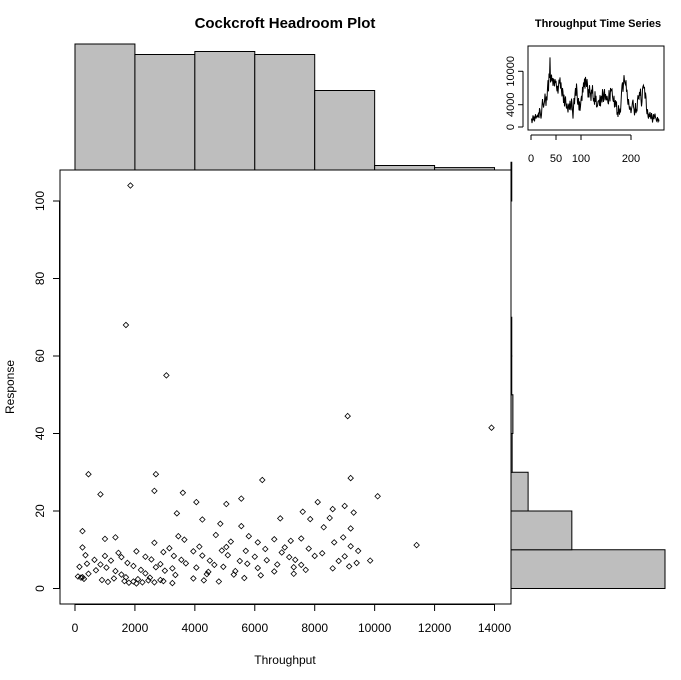 The image size is (681, 680). I want to click on inset-chart-title: Throughput Time Series, so click(598, 24).